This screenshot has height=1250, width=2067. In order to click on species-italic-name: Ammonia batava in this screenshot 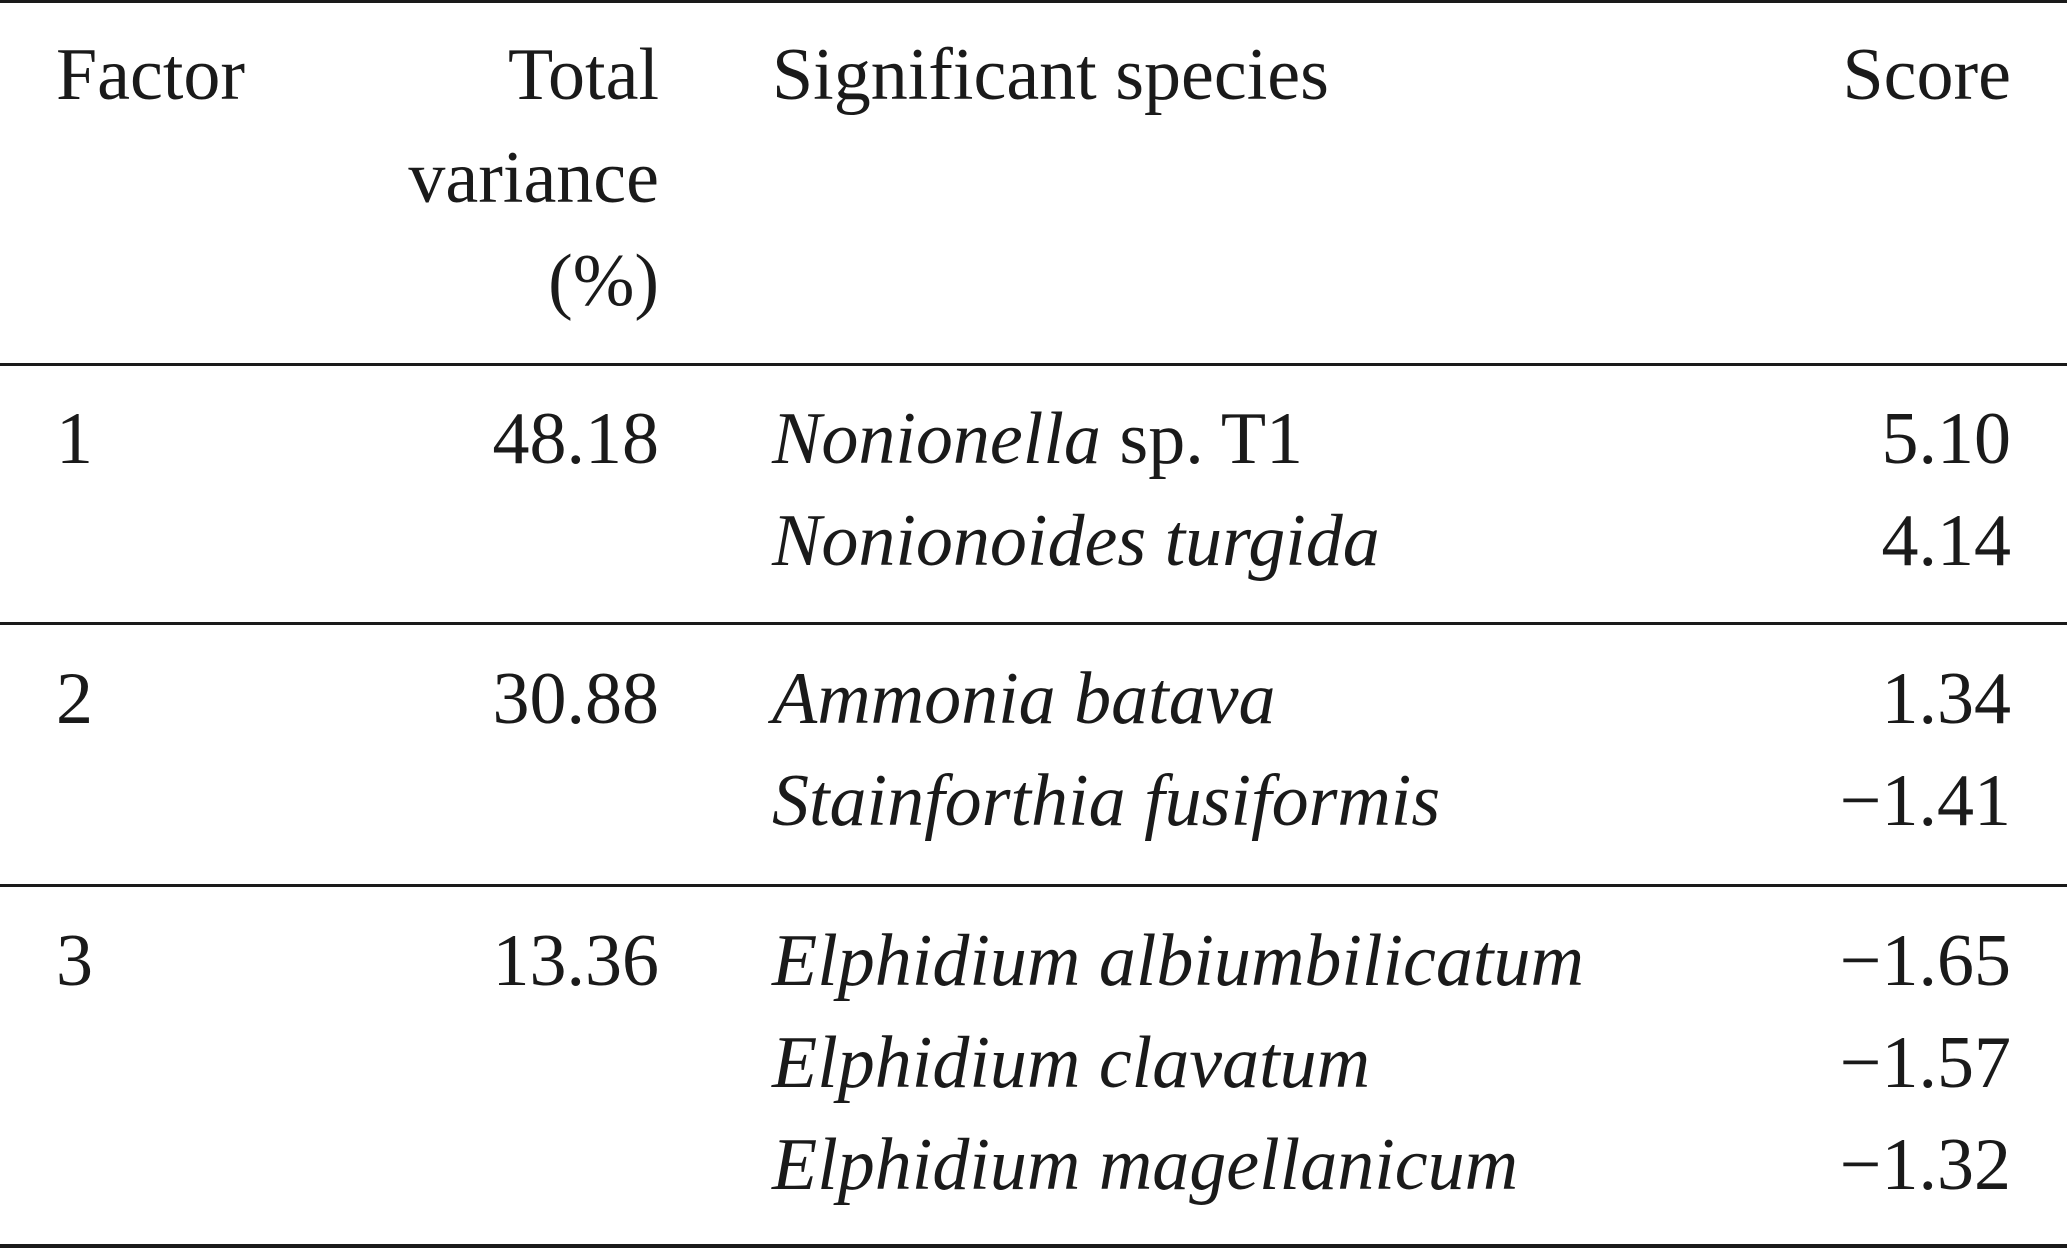, I will do `click(1024, 699)`.